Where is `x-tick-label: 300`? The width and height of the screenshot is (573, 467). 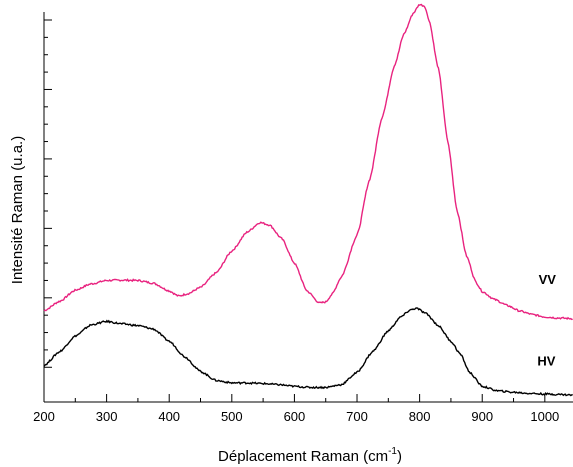
x-tick-label: 300 is located at coordinates (107, 416).